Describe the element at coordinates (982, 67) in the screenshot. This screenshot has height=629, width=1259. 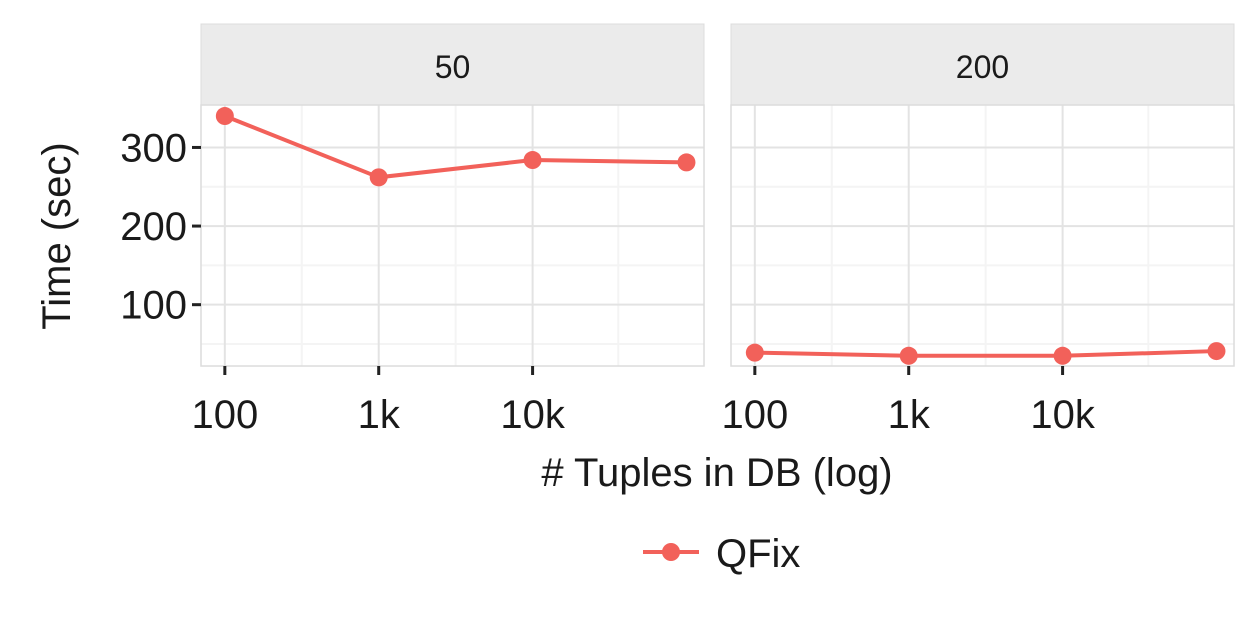
I see `facet-strip-label: 200` at that location.